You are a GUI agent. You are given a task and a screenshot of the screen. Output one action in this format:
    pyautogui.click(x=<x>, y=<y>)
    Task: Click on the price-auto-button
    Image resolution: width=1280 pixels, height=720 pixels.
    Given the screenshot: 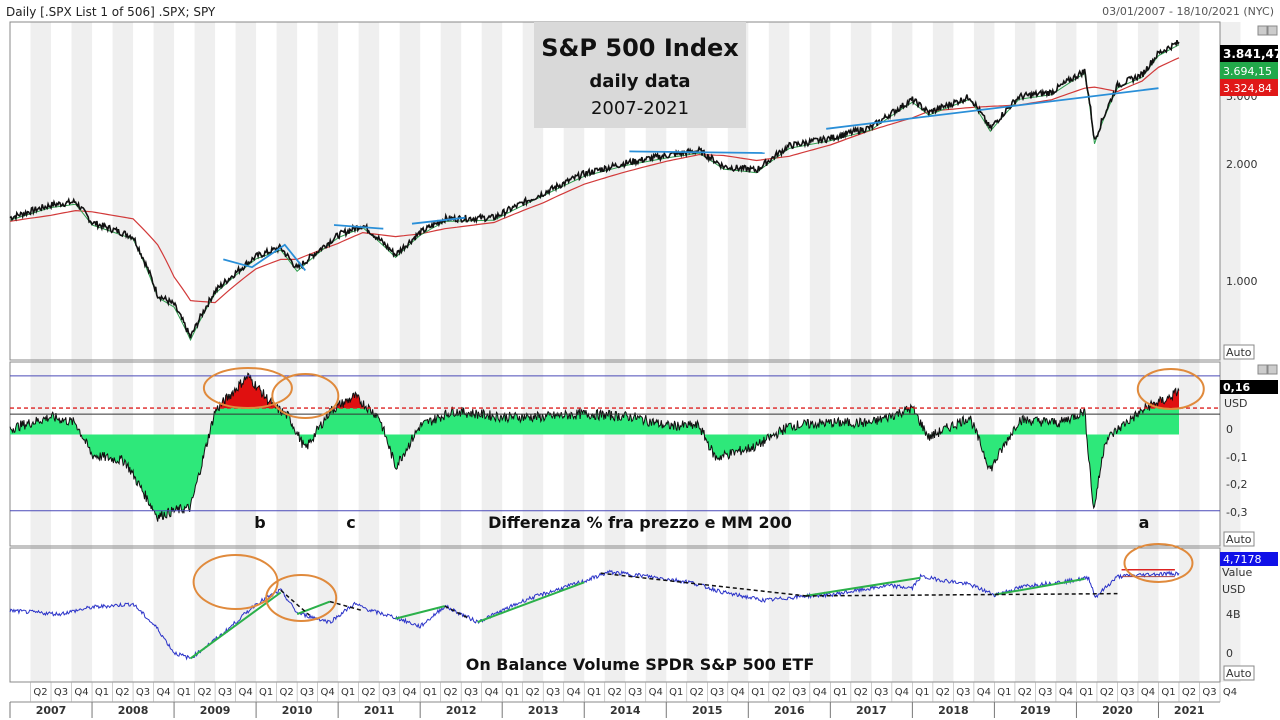 What is the action you would take?
    pyautogui.click(x=1239, y=352)
    